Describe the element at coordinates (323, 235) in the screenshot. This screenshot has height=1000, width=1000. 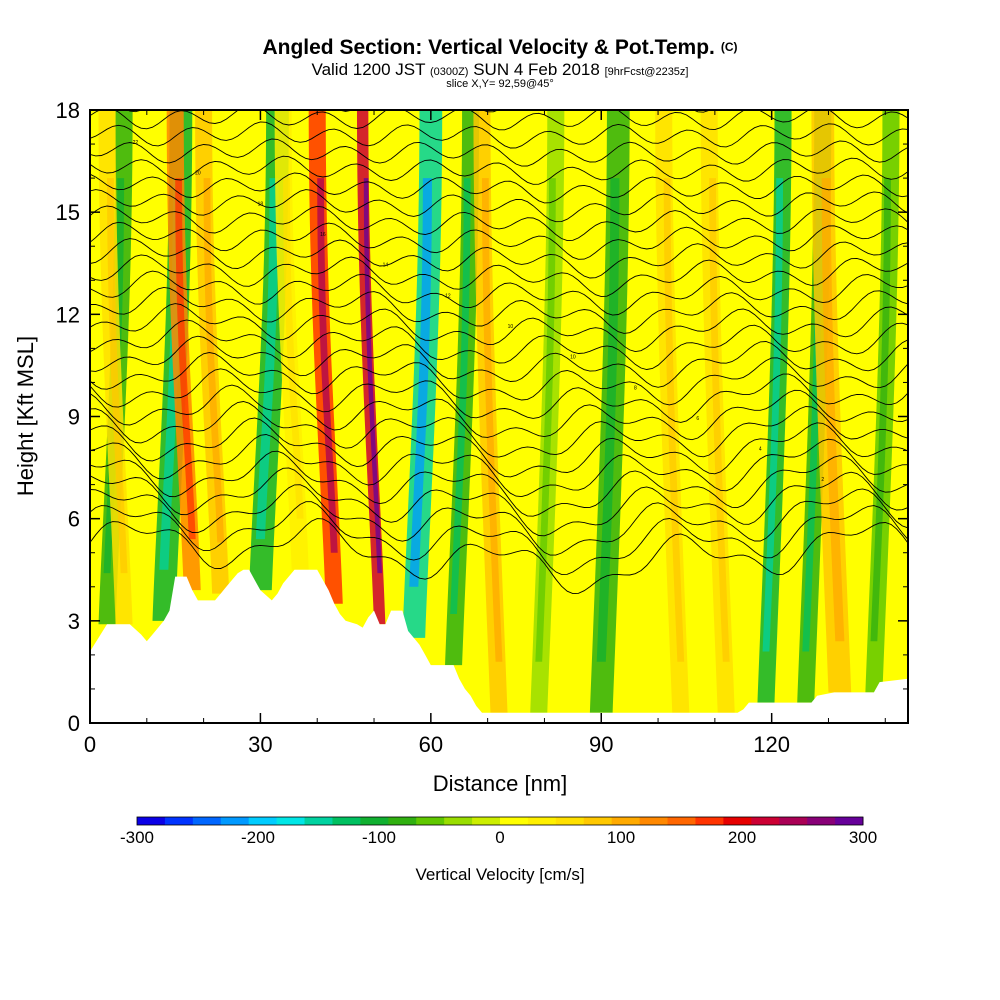
I see `contour-label: 16` at that location.